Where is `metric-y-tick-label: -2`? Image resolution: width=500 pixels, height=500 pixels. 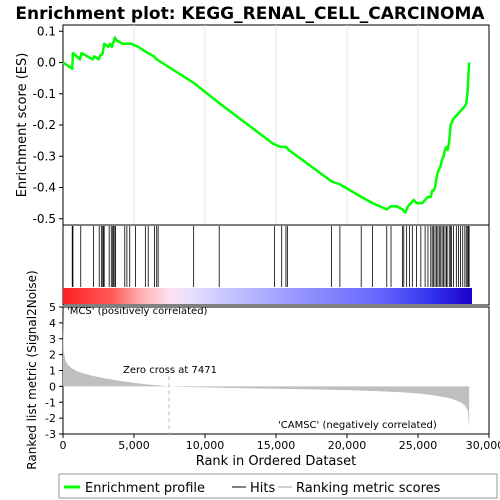 metric-y-tick-label: -2 is located at coordinates (50, 418).